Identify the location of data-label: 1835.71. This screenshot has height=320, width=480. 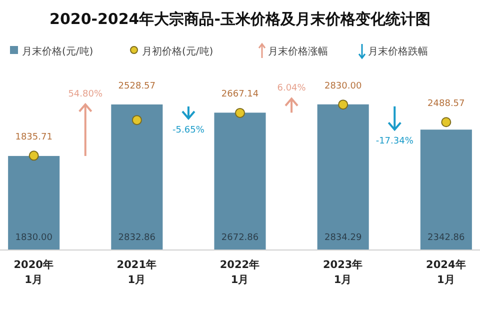
(33, 137).